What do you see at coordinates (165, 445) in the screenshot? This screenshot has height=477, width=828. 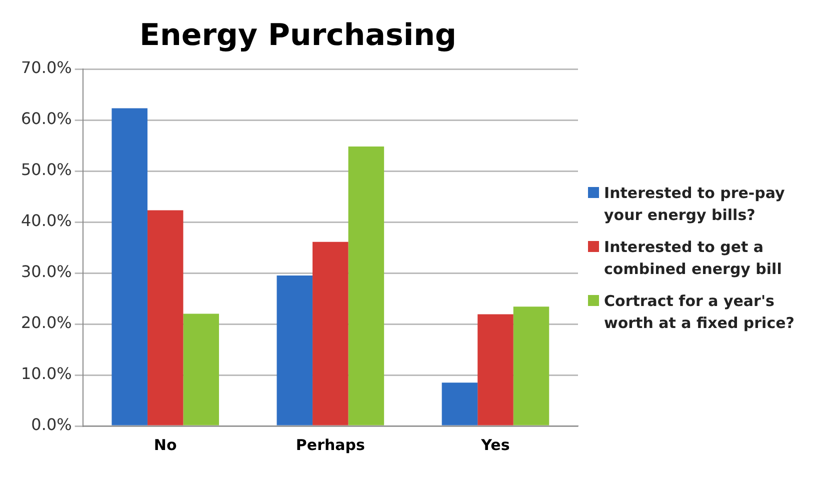 I see `x-tick-label: No` at bounding box center [165, 445].